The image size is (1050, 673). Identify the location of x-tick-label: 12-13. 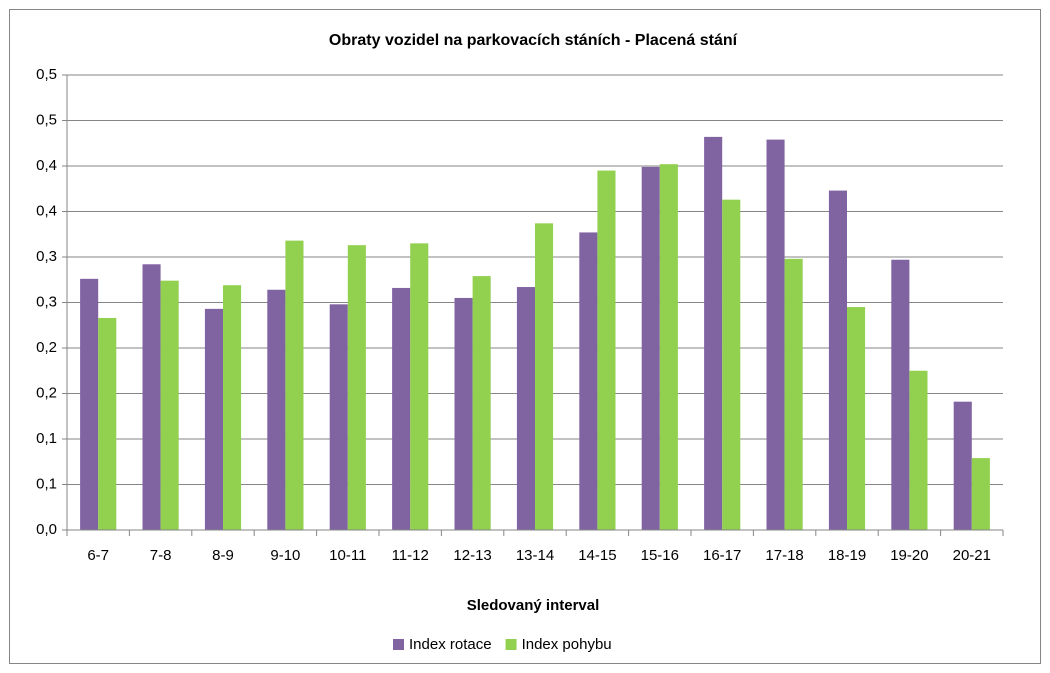
(472, 555).